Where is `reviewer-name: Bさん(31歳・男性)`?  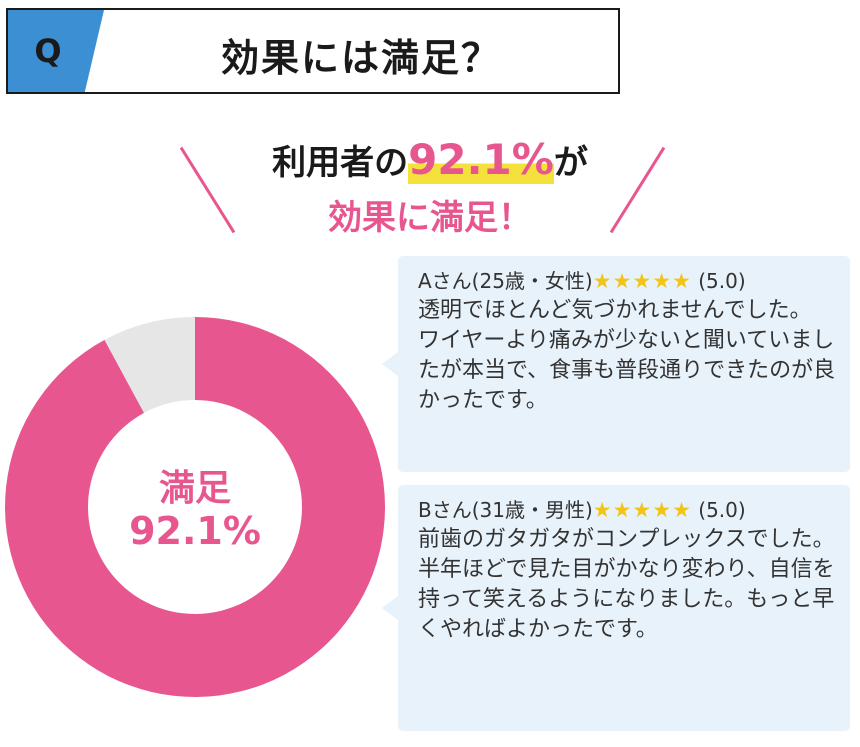 reviewer-name: Bさん(31歳・男性) is located at coordinates (505, 510).